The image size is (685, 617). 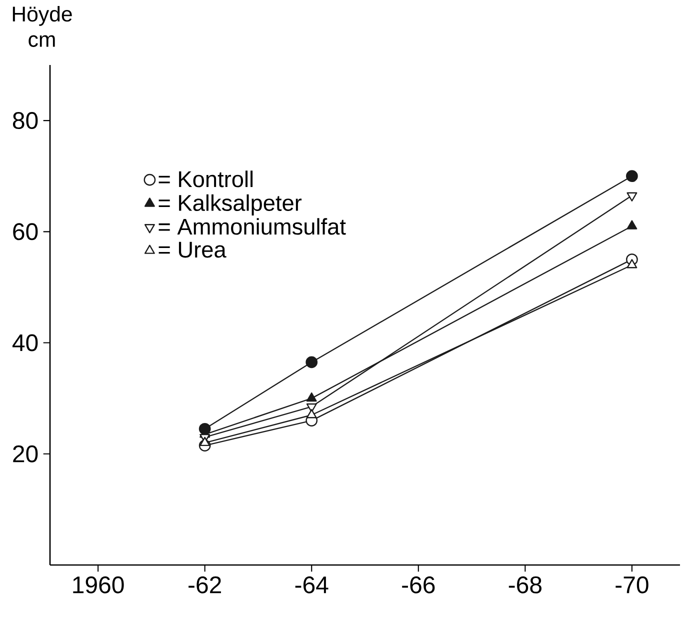 I want to click on x-tick-label: 1960, so click(x=98, y=585).